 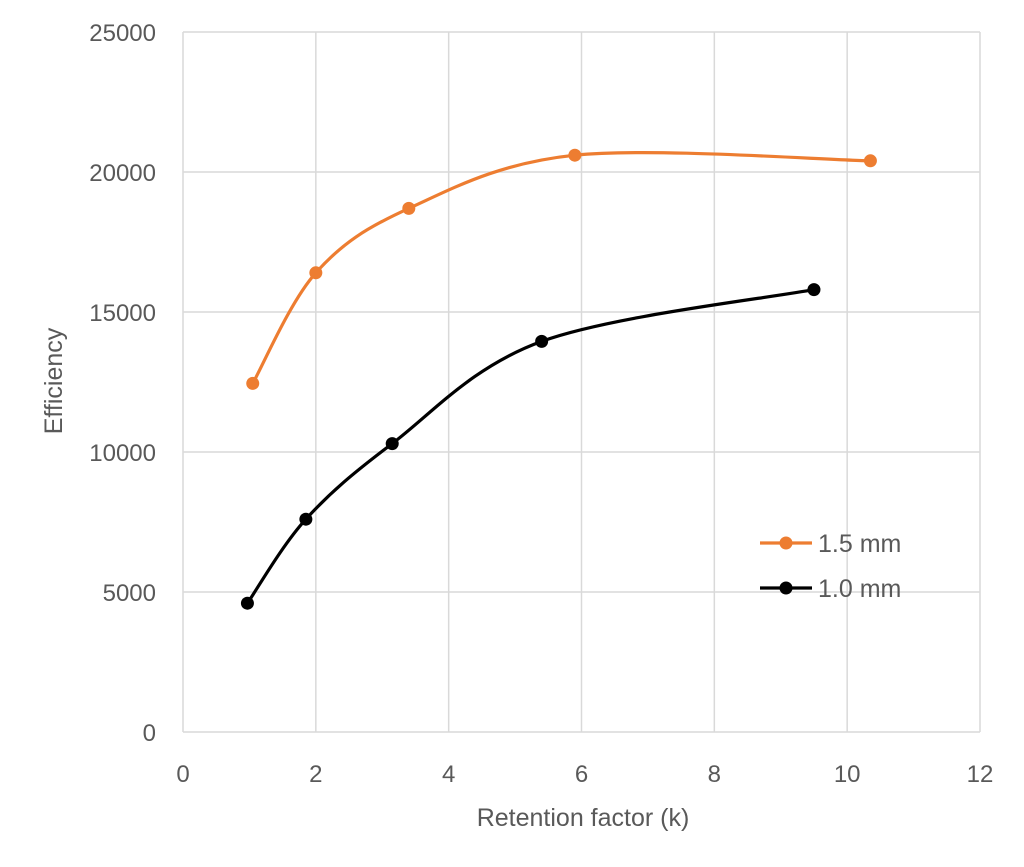 What do you see at coordinates (122, 453) in the screenshot?
I see `y-tick-label: 10000` at bounding box center [122, 453].